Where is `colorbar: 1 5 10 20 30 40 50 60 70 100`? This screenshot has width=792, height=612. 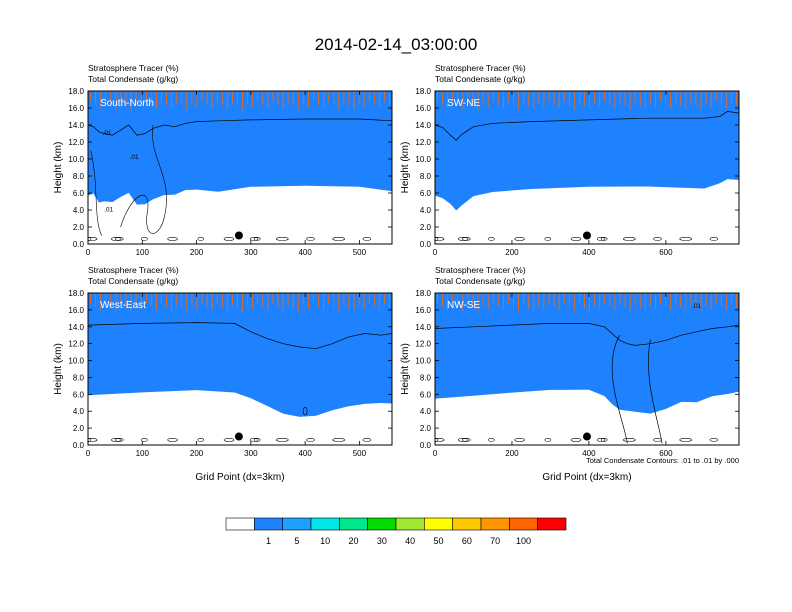 colorbar: 1 5 10 20 30 40 50 60 70 100 is located at coordinates (396, 531).